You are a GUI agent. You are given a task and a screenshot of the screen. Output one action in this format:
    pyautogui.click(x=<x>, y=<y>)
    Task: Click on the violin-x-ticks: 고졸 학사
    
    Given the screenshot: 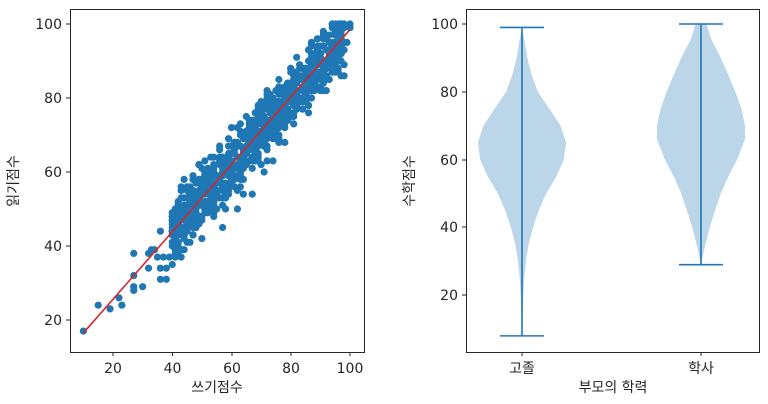 What is the action you would take?
    pyautogui.click(x=611, y=364)
    